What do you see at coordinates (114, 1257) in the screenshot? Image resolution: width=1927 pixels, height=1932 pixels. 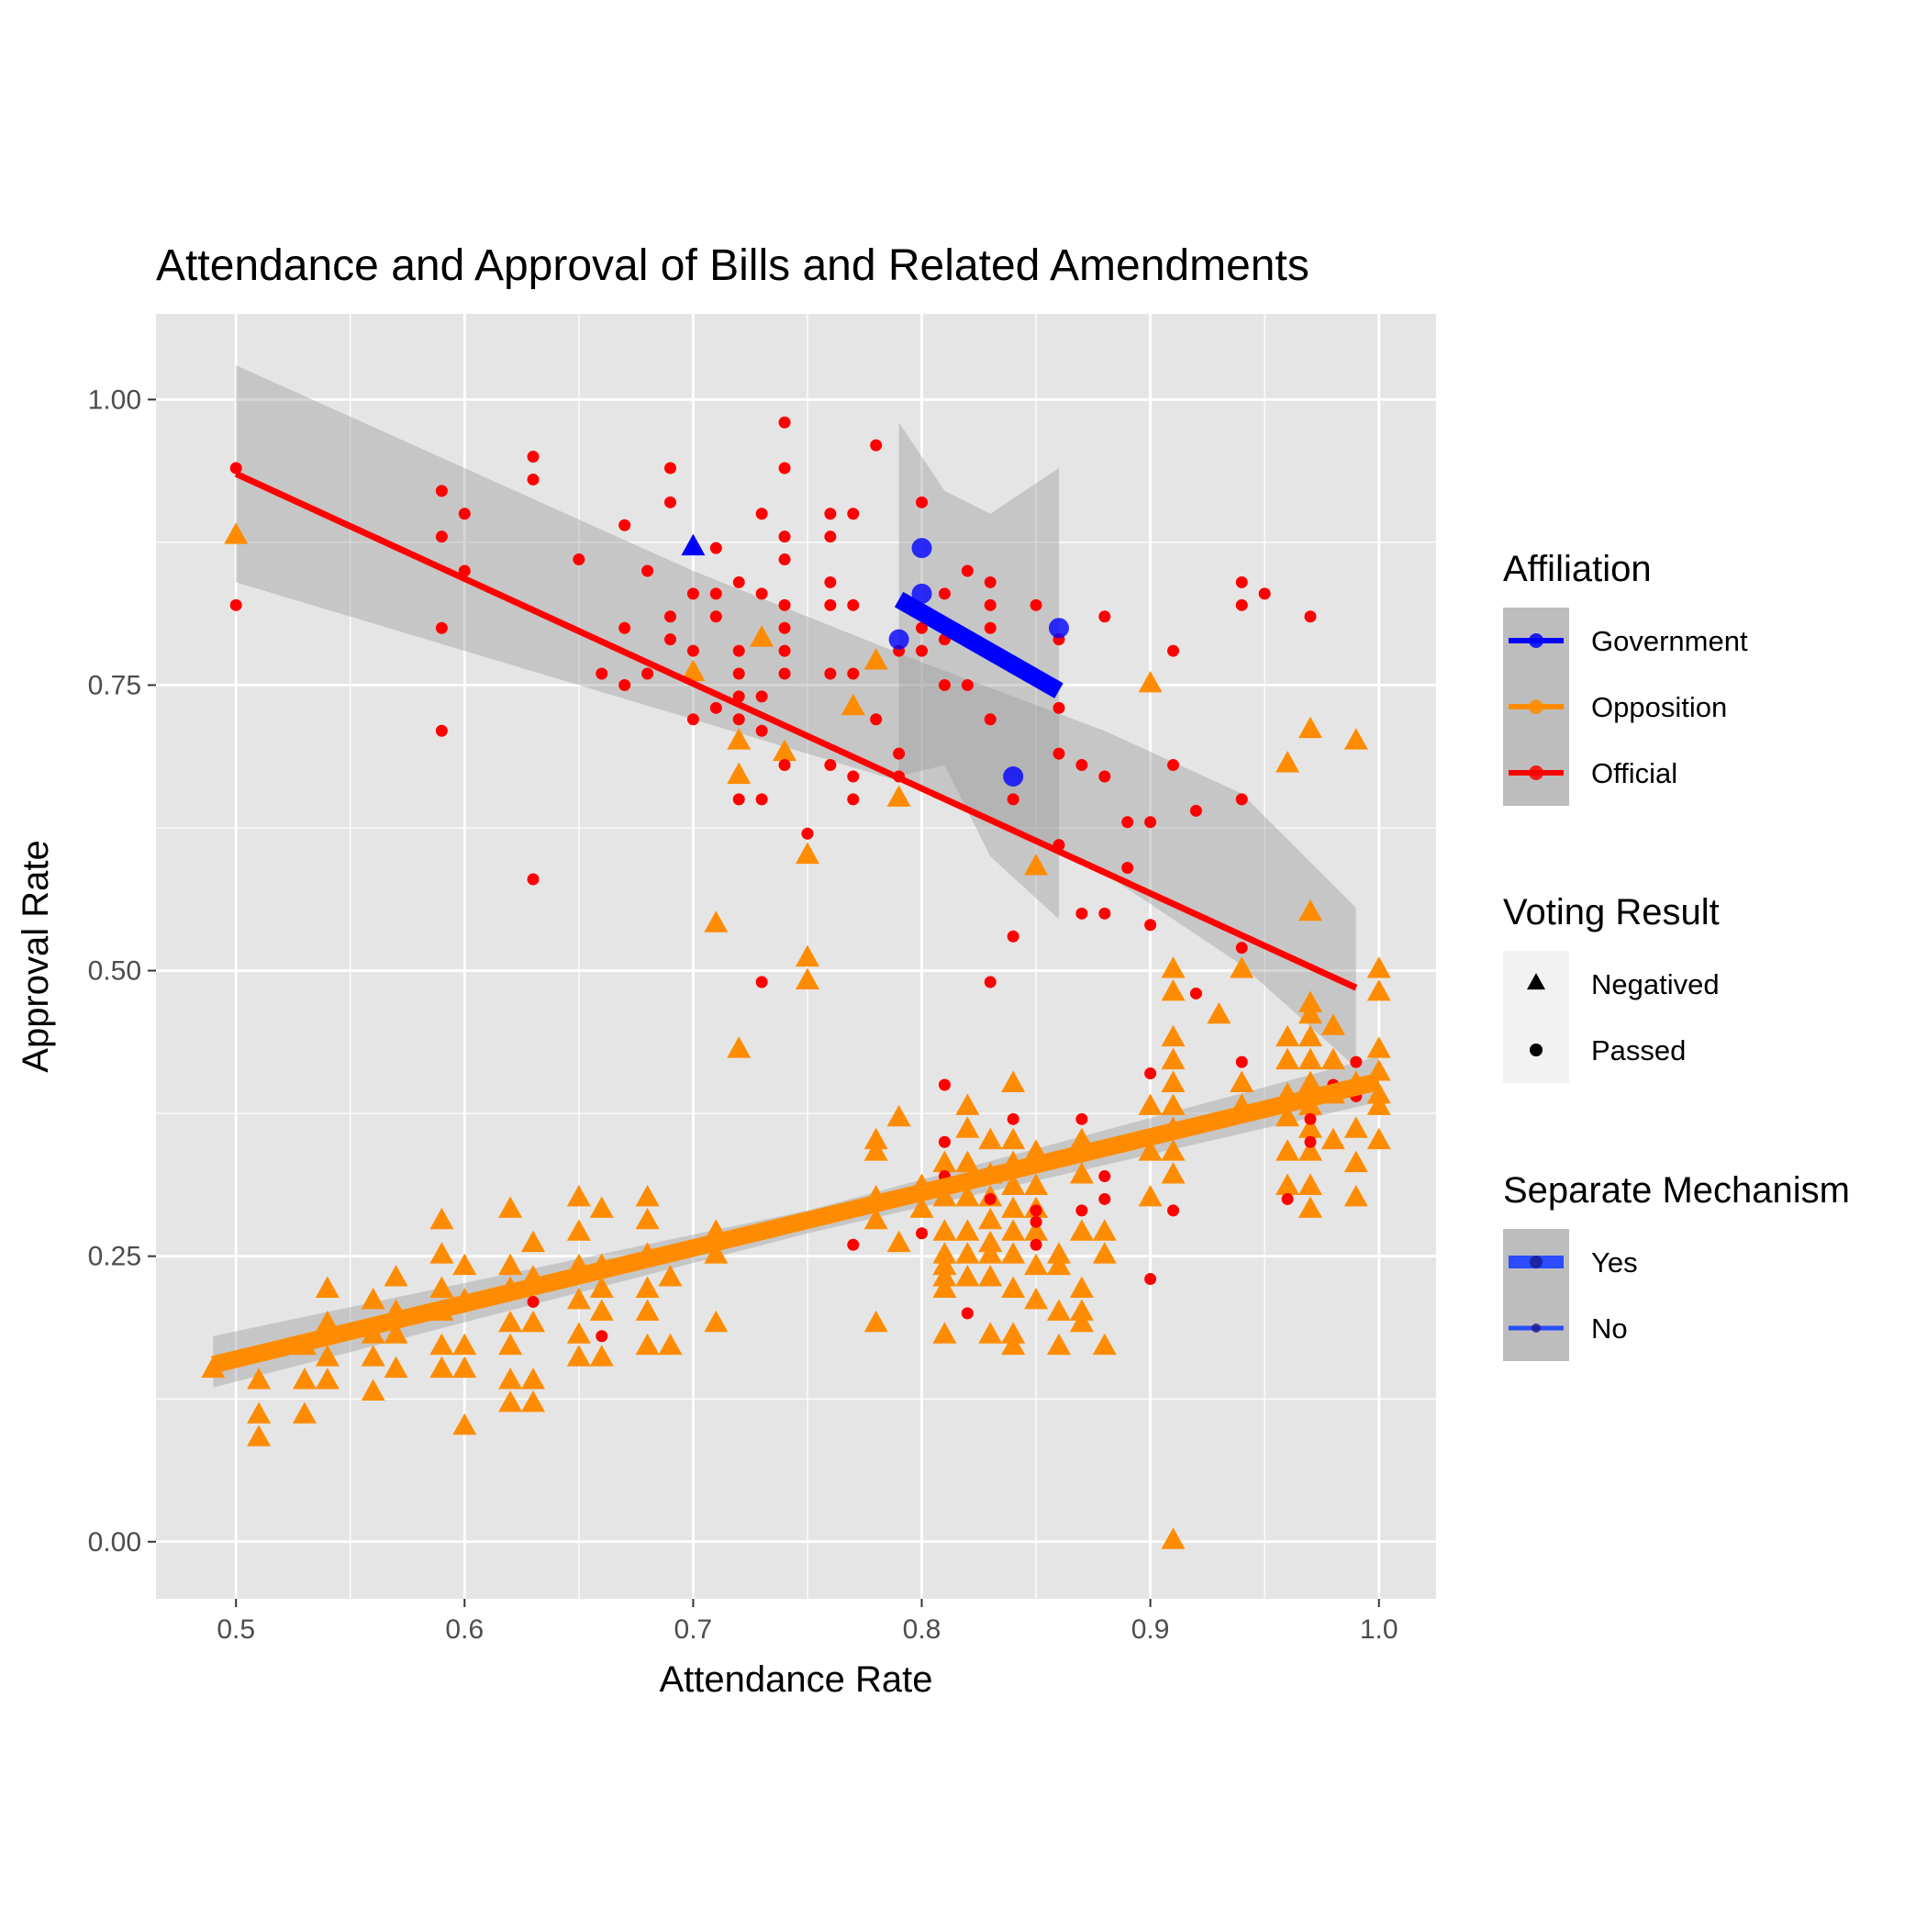 I see `y-tick-label: 0.25` at bounding box center [114, 1257].